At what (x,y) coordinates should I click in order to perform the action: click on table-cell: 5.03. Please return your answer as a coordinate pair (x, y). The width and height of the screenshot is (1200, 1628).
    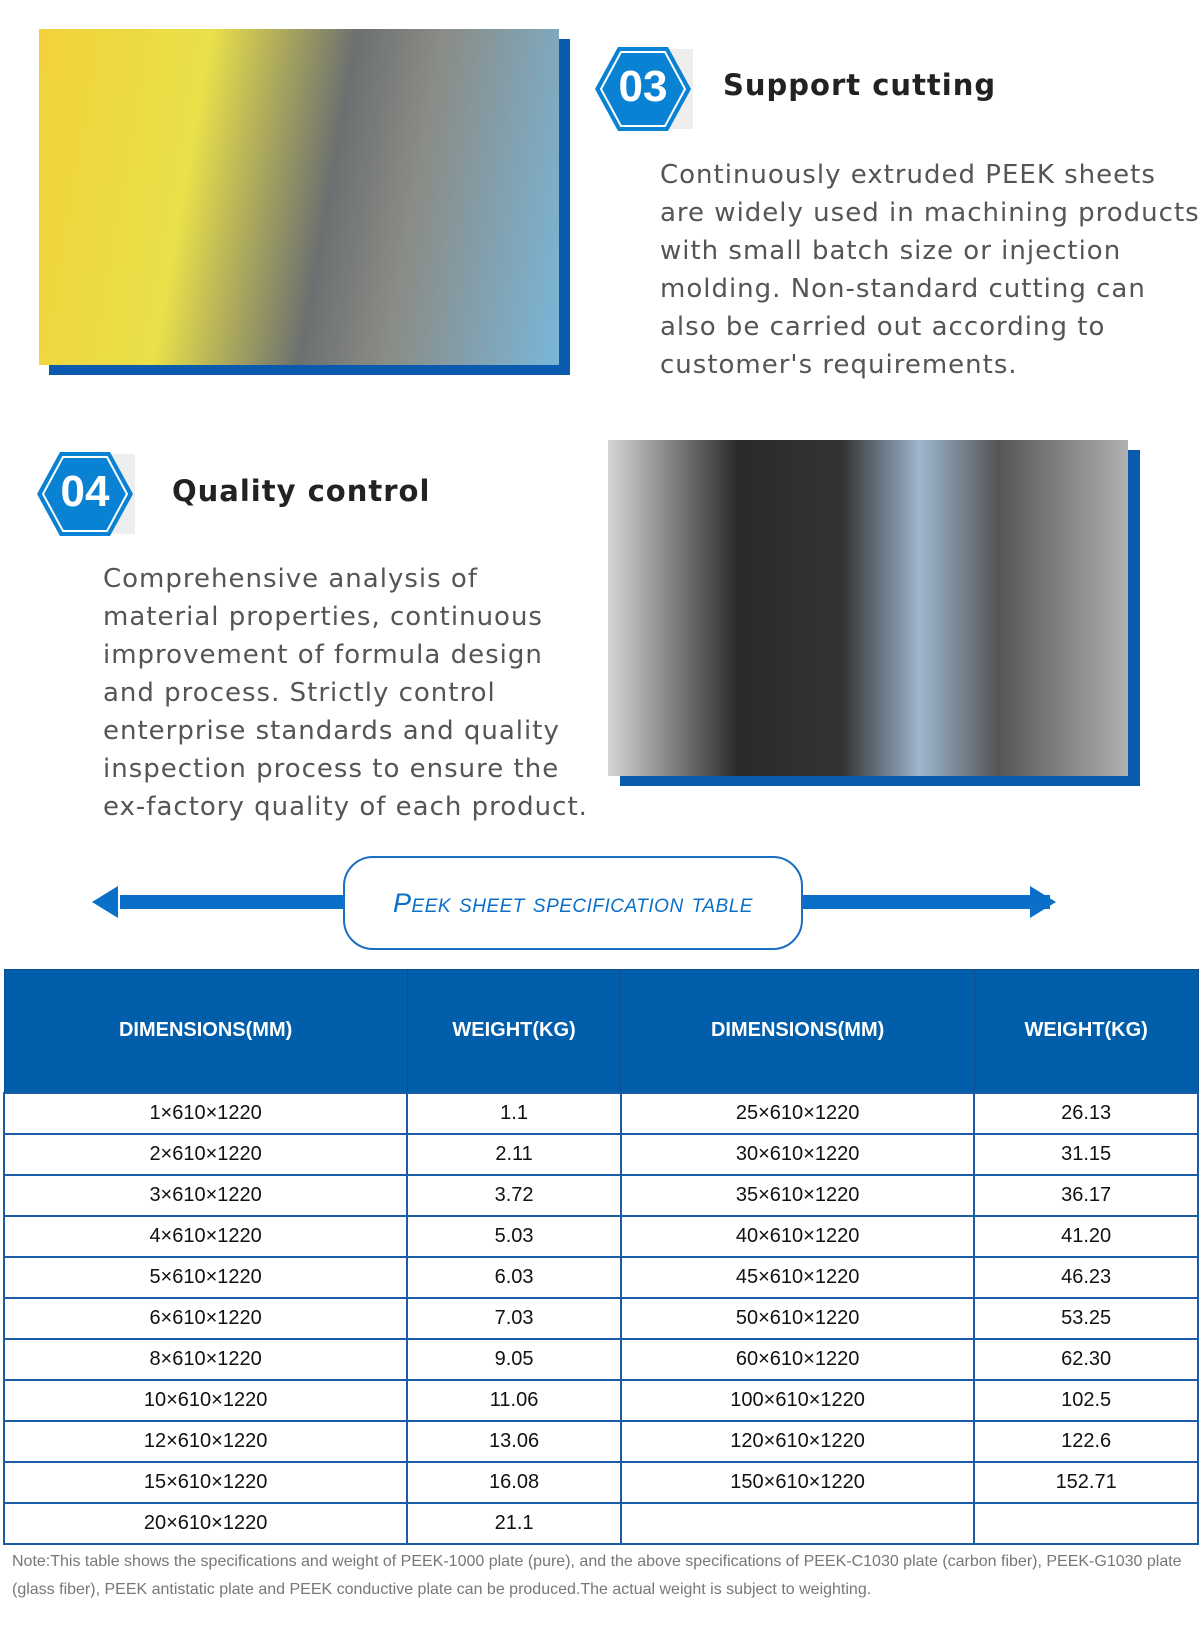
    Looking at the image, I should click on (514, 1236).